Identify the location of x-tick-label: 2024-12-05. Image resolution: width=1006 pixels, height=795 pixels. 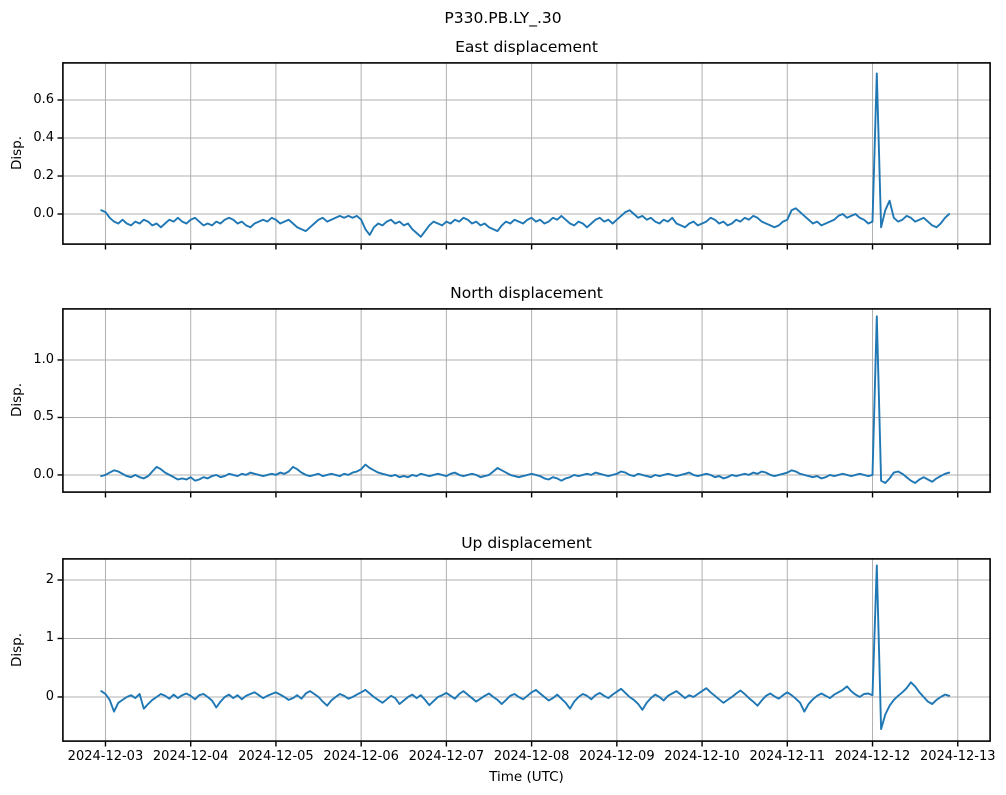
(276, 756).